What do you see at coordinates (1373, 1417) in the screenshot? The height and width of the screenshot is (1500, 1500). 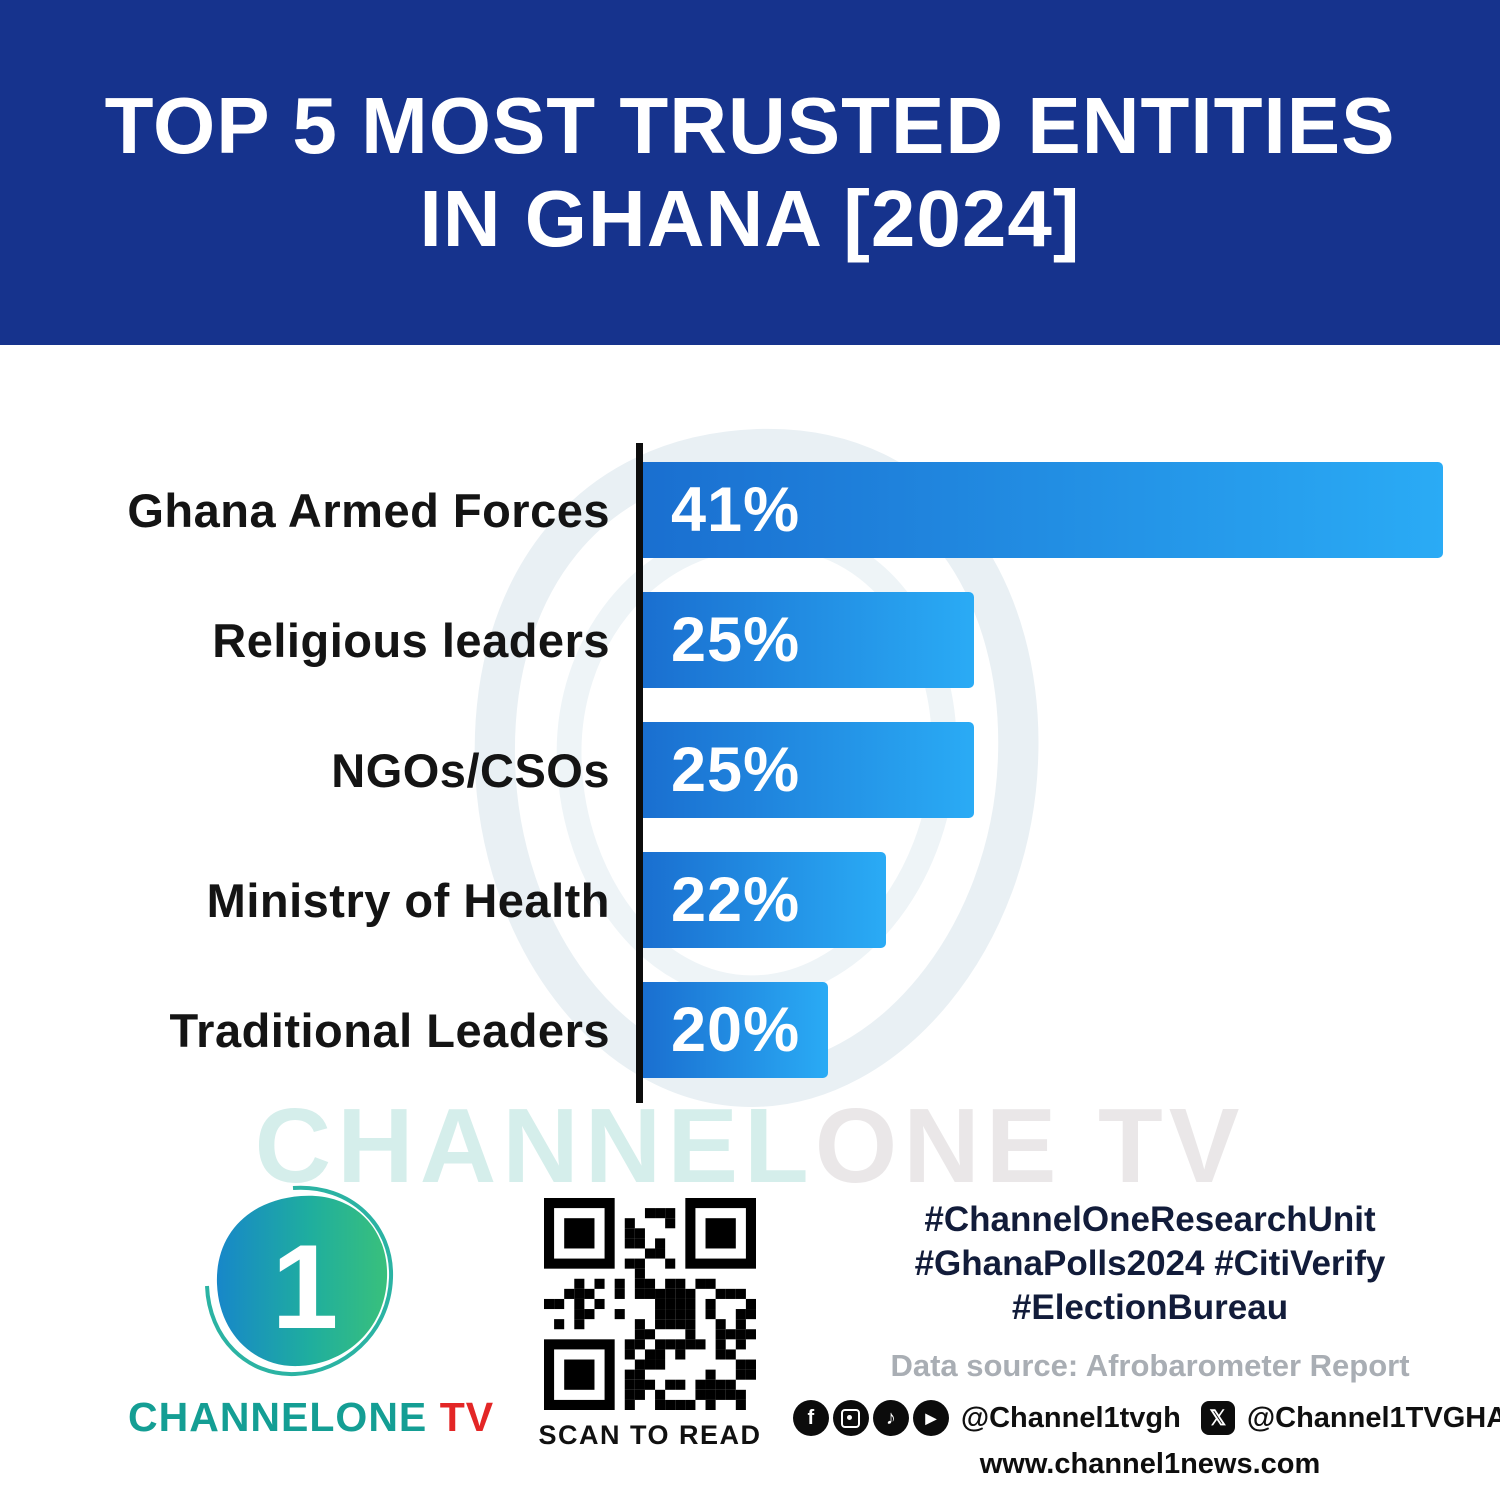 I see `social-handle-x: @Channel1TVGHA` at bounding box center [1373, 1417].